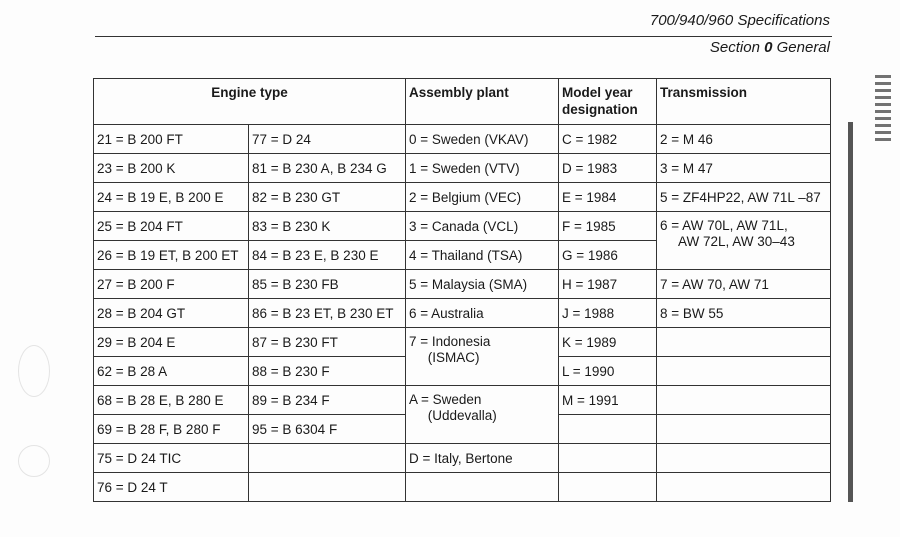  I want to click on transmission-cell: 2 = M 46, so click(743, 139).